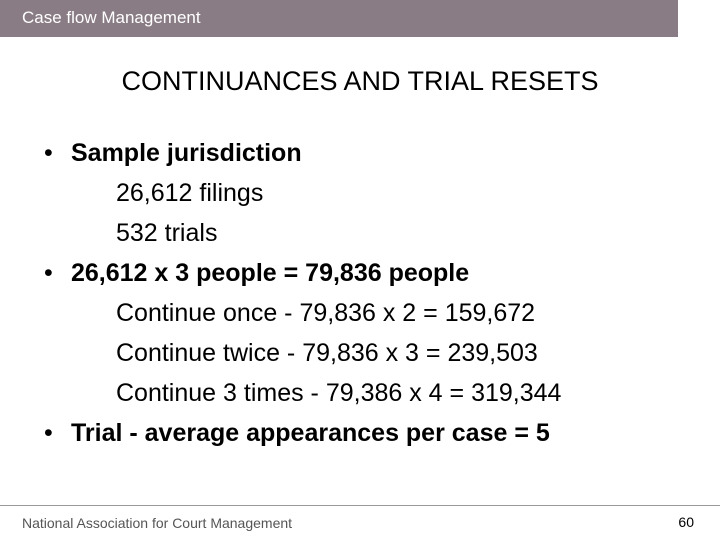 The image size is (720, 540). I want to click on bullet-item: • Sample jurisdiction, so click(173, 153).